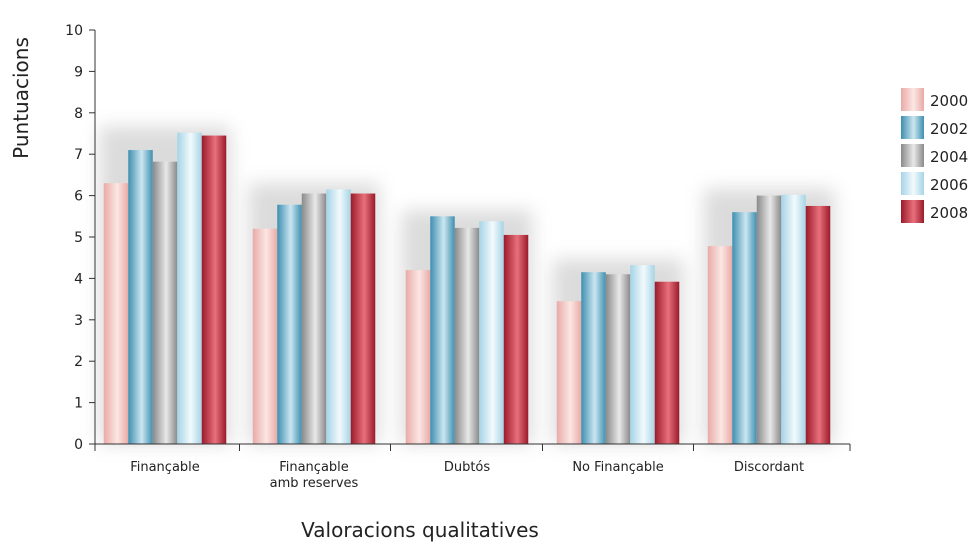 This screenshot has width=974, height=547. Describe the element at coordinates (74, 31) in the screenshot. I see `y-tick-label: 10` at that location.